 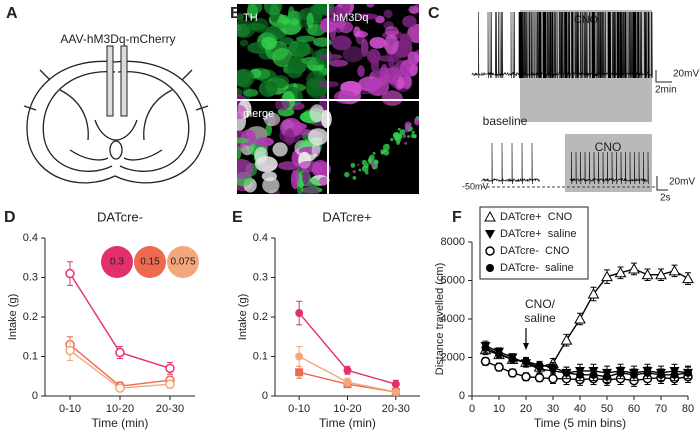 I want to click on x-tick-label: 20, so click(x=526, y=409).